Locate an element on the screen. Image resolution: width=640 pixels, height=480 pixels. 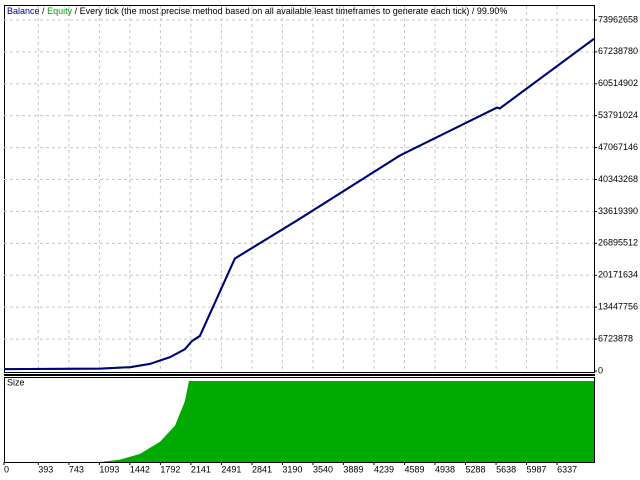
x-tick-label: 6337 is located at coordinates (567, 469).